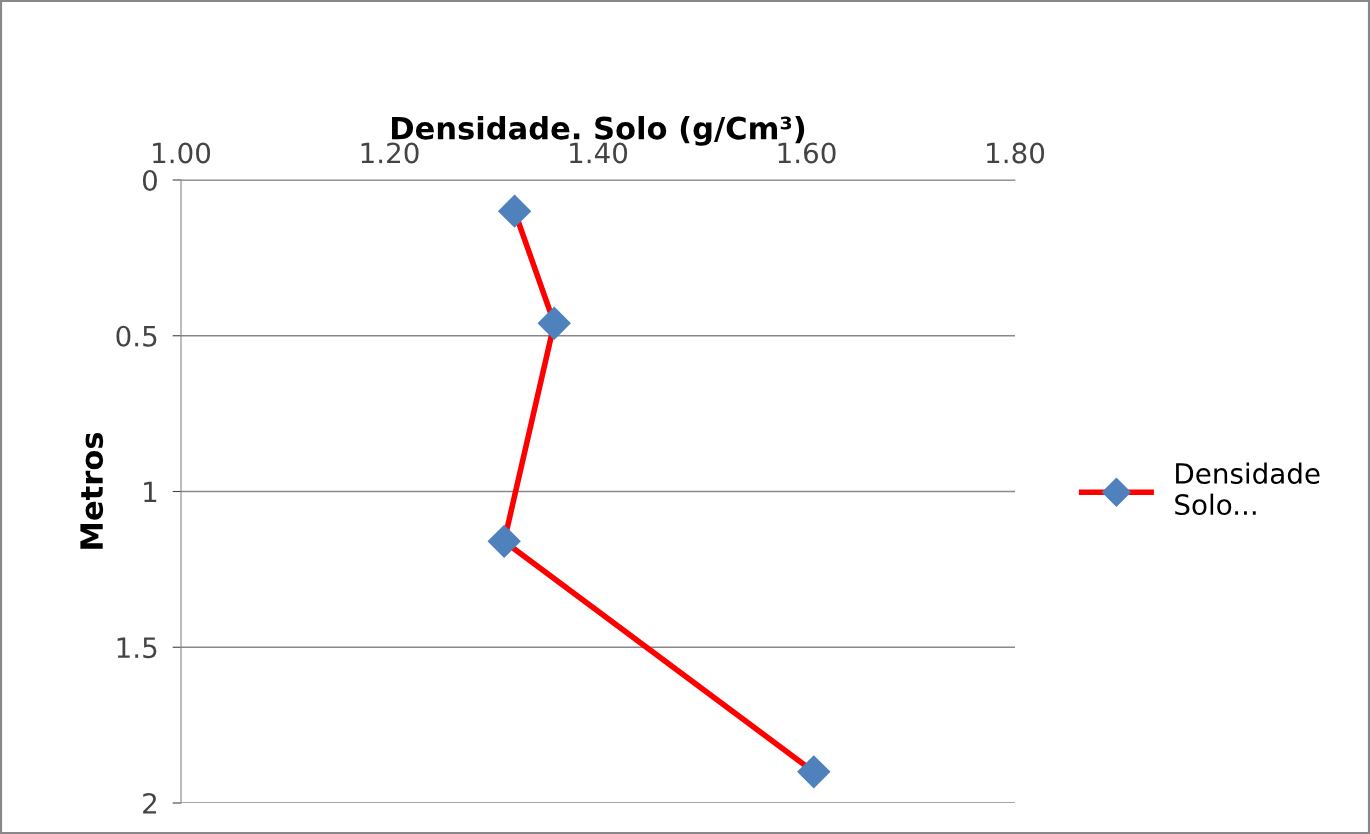 This screenshot has width=1370, height=834. What do you see at coordinates (149, 803) in the screenshot?
I see `y-tick-label: 2` at bounding box center [149, 803].